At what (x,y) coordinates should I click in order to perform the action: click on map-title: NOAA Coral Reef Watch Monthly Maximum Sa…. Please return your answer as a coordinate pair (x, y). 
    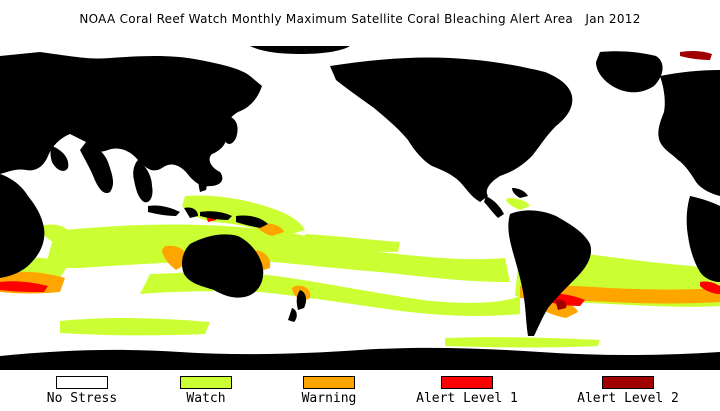
    Looking at the image, I should click on (360, 19).